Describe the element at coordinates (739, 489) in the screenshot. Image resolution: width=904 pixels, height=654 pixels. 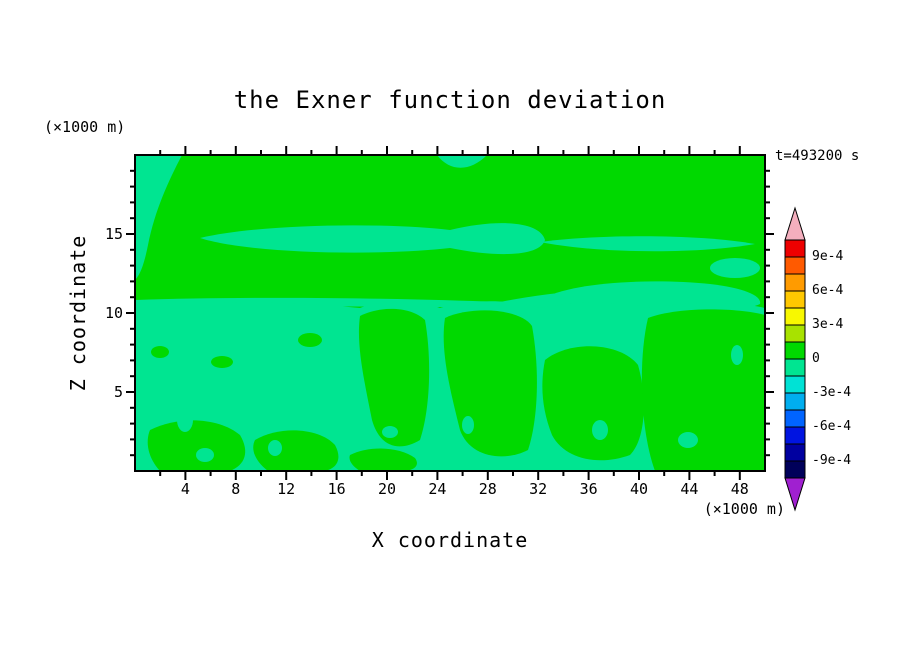
I see `x-tick-label: 48` at that location.